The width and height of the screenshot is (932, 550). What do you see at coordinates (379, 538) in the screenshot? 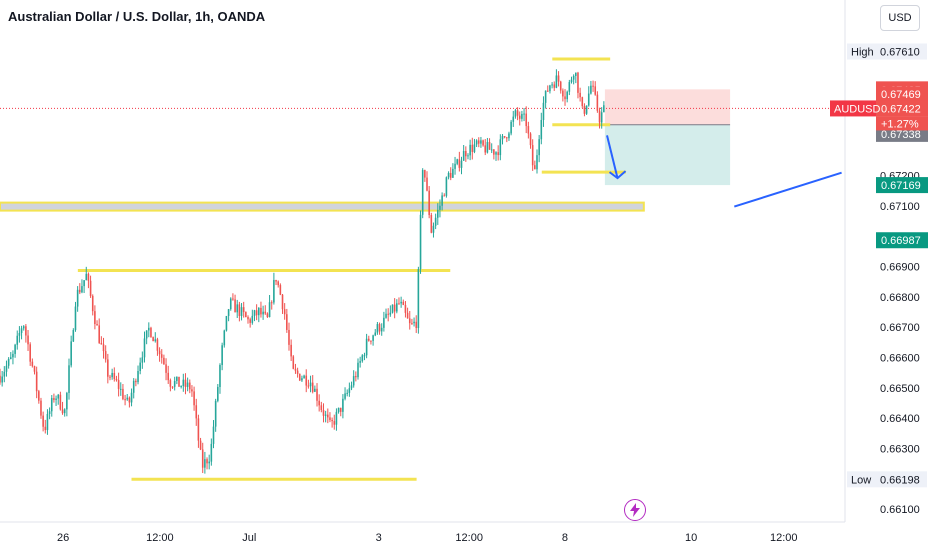
I see `time-tick: 3` at bounding box center [379, 538].